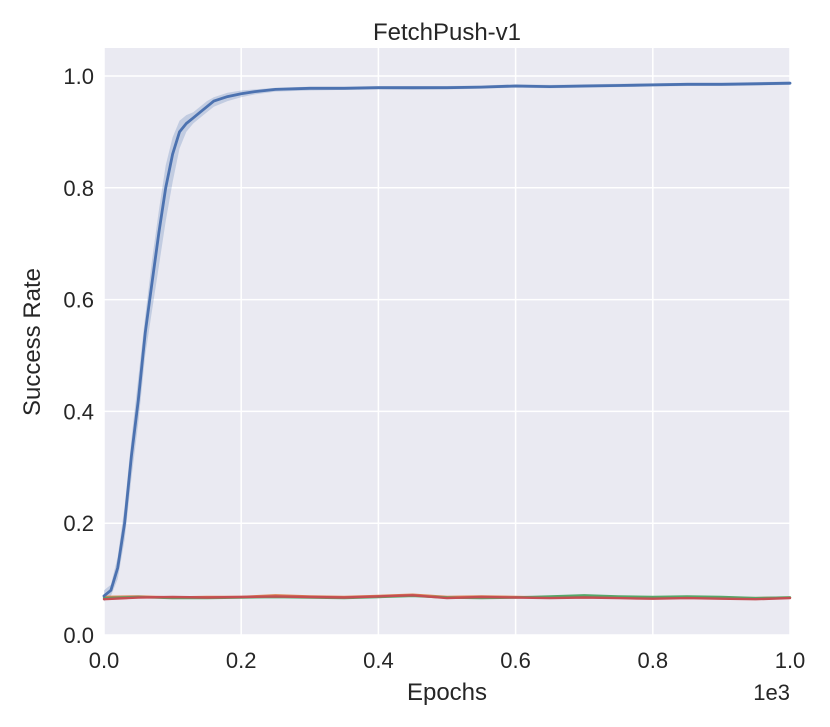  I want to click on y-tick-label: 0.2, so click(78, 523).